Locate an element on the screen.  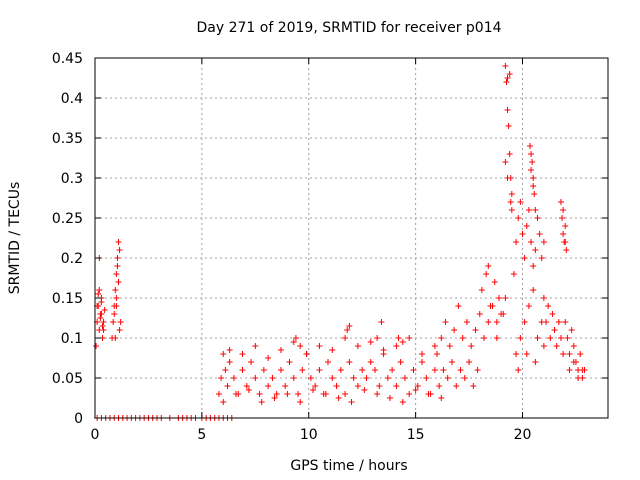
y-tick-label: 0.45 is located at coordinates (67, 59).